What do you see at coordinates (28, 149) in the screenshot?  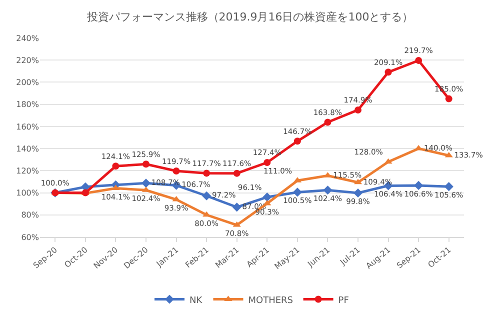 I see `y-tick-label: 140%` at bounding box center [28, 149].